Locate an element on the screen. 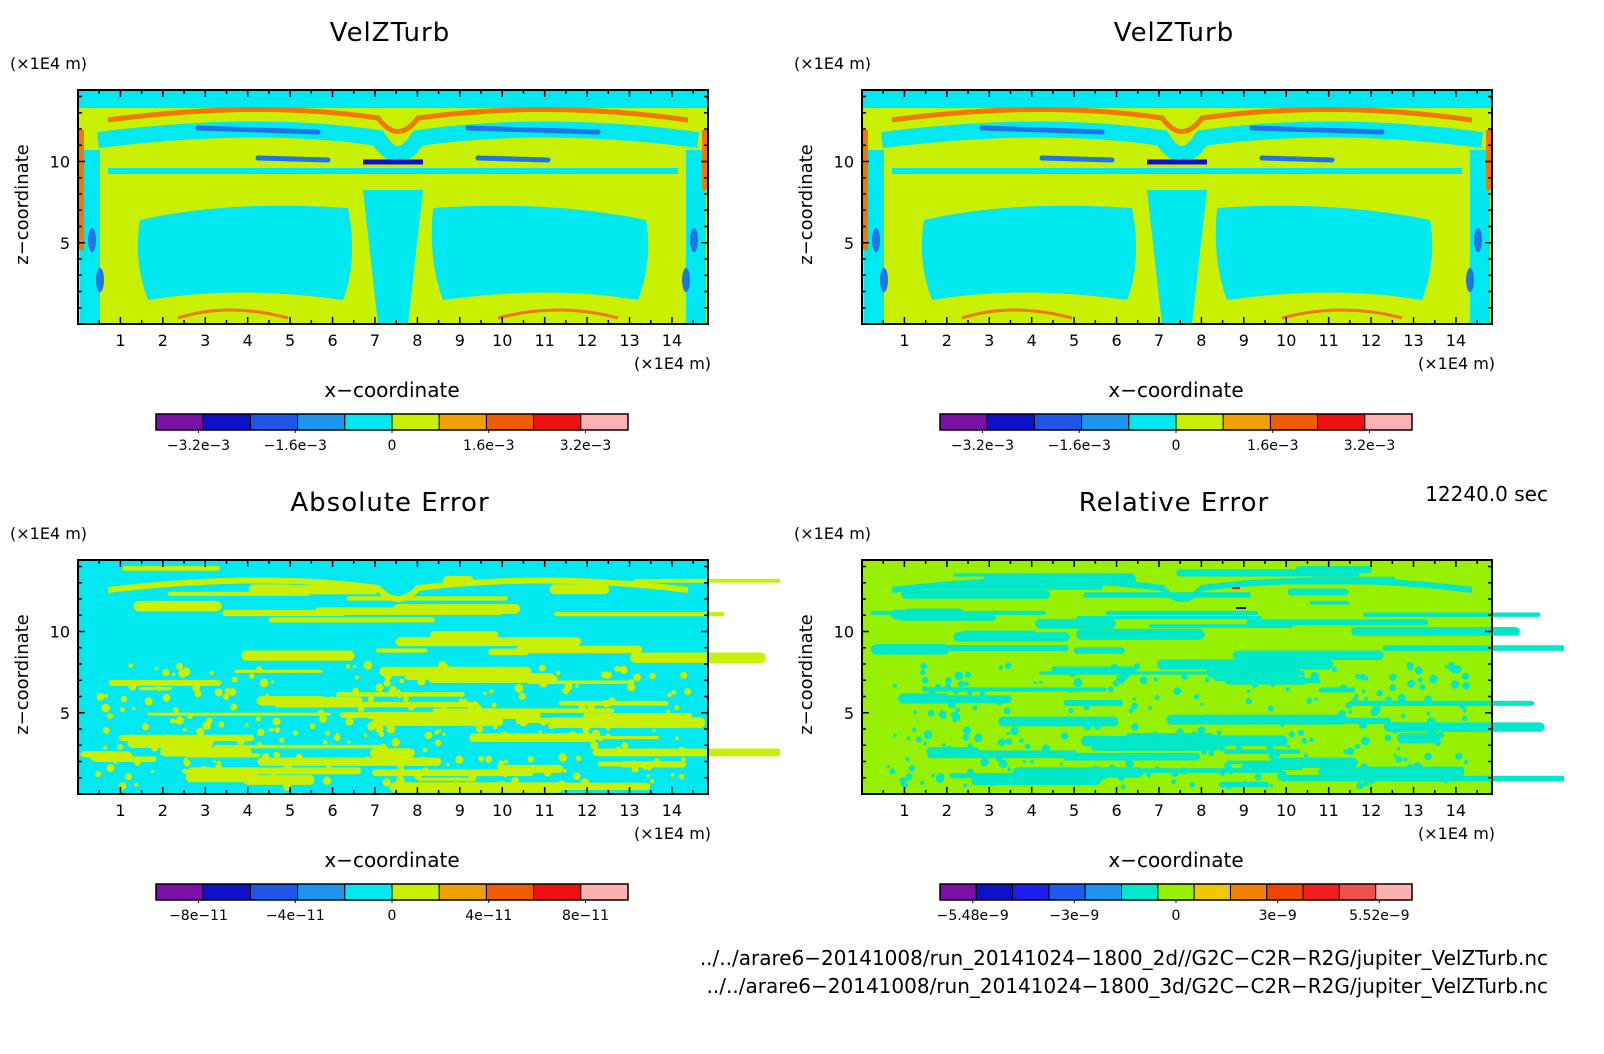 The height and width of the screenshot is (1054, 1604). x-tick-label: 13 is located at coordinates (629, 340).